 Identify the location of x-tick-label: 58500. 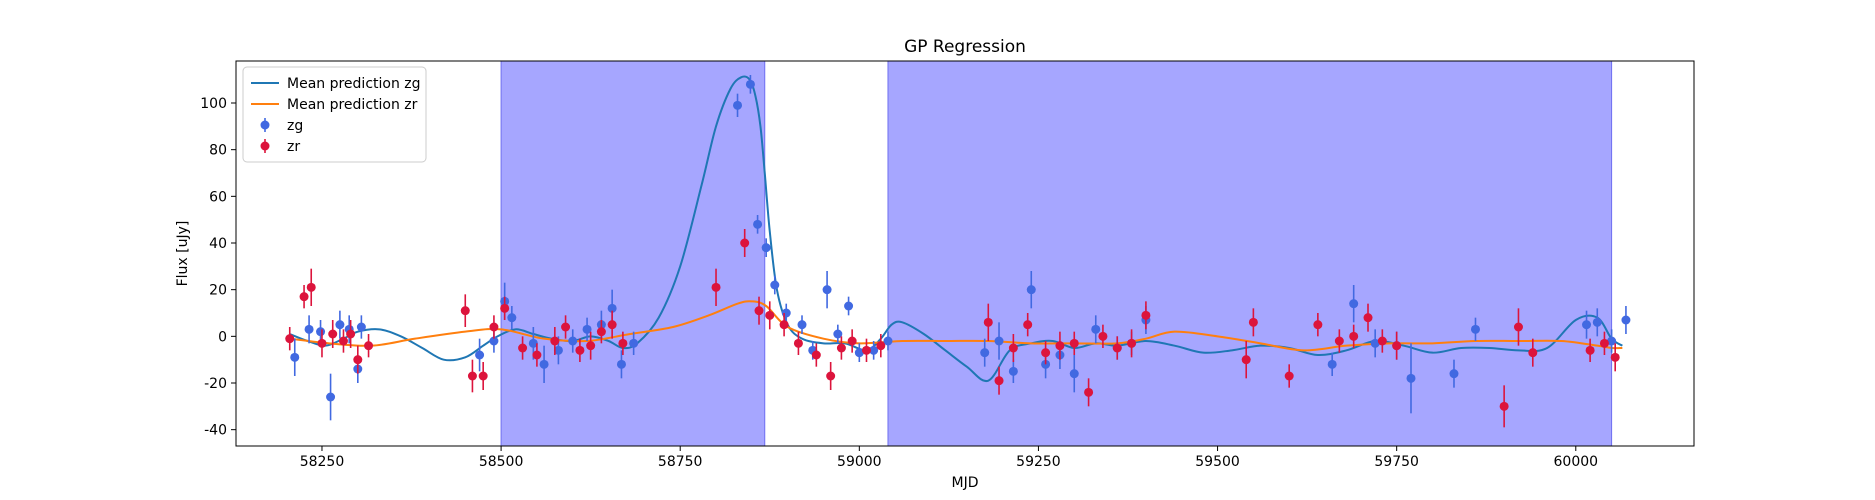
(501, 462).